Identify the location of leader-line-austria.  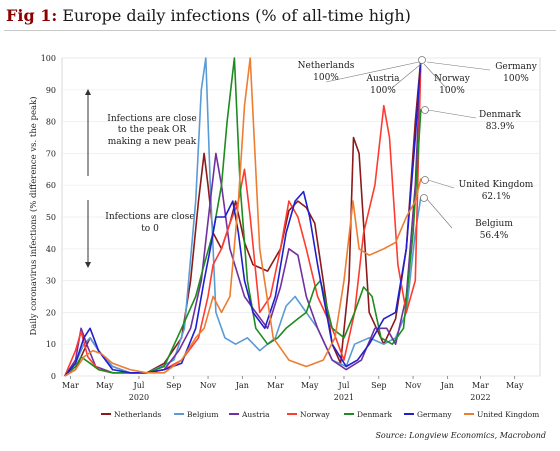
(406, 76).